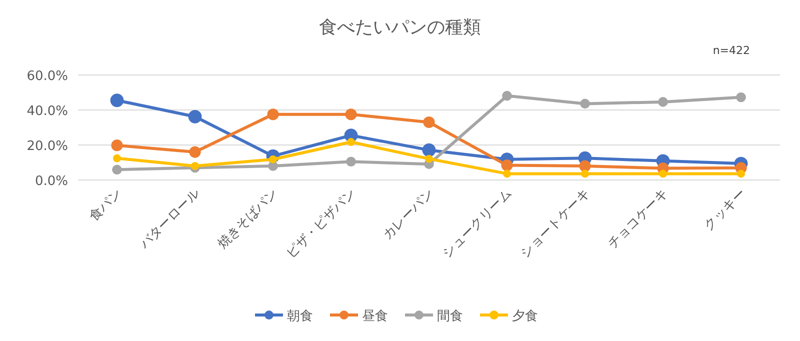 The image size is (800, 341). What do you see at coordinates (105, 205) in the screenshot?
I see `x-tick-label: 食パン` at bounding box center [105, 205].